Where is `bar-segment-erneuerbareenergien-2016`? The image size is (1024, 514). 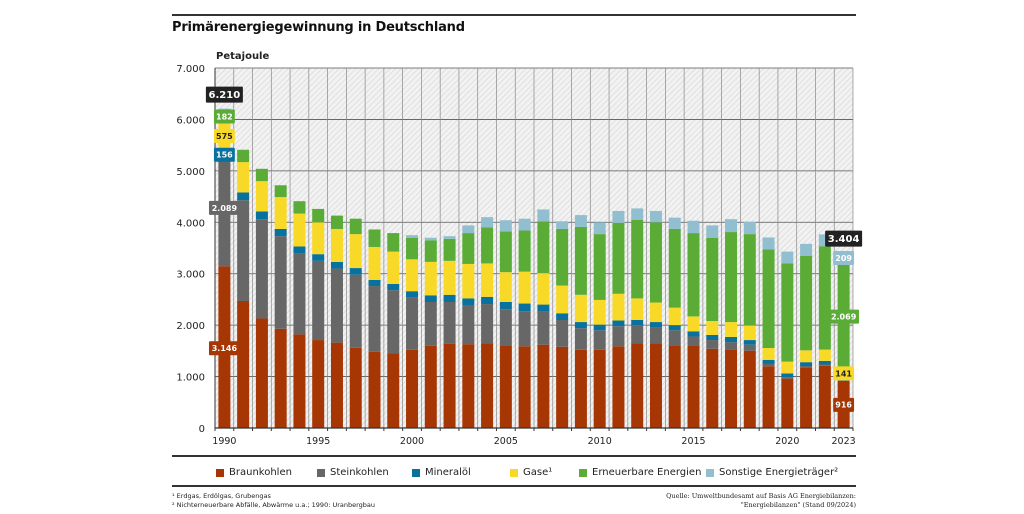
bar-segment-erneuerbareenergien-2016 is located at coordinates (712, 279).